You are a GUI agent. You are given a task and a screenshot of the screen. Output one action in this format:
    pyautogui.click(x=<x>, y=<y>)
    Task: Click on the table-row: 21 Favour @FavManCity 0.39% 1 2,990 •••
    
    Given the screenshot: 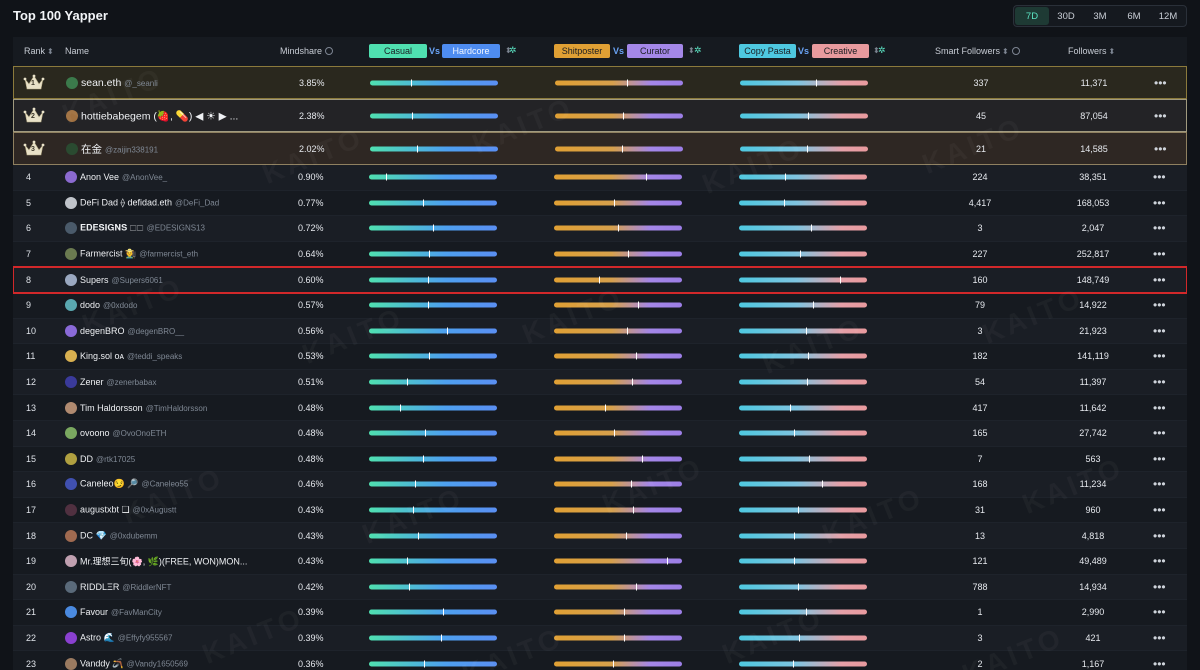 What is the action you would take?
    pyautogui.click(x=600, y=613)
    